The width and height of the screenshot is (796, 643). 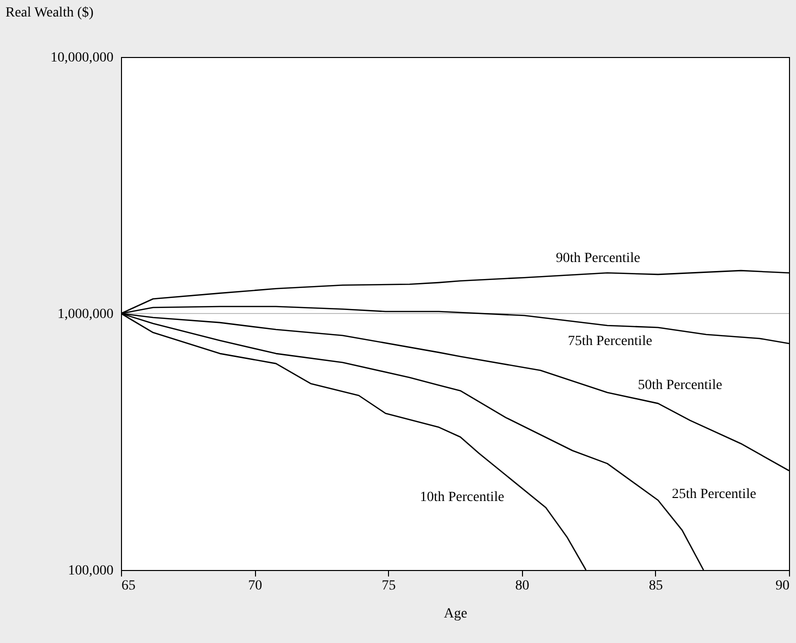 I want to click on x-tick-label: 65, so click(x=129, y=586).